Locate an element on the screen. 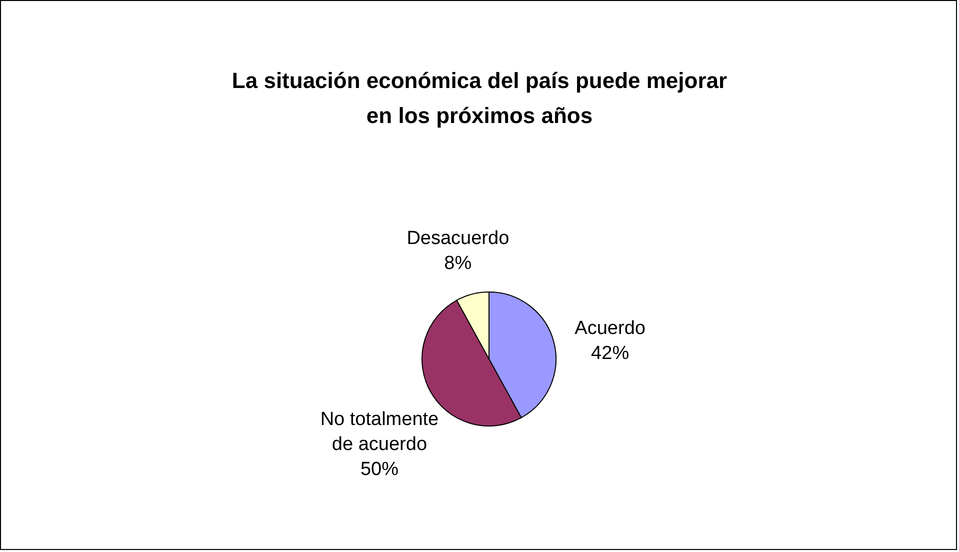 The image size is (959, 552). slice-label: Acuerdo is located at coordinates (610, 328).